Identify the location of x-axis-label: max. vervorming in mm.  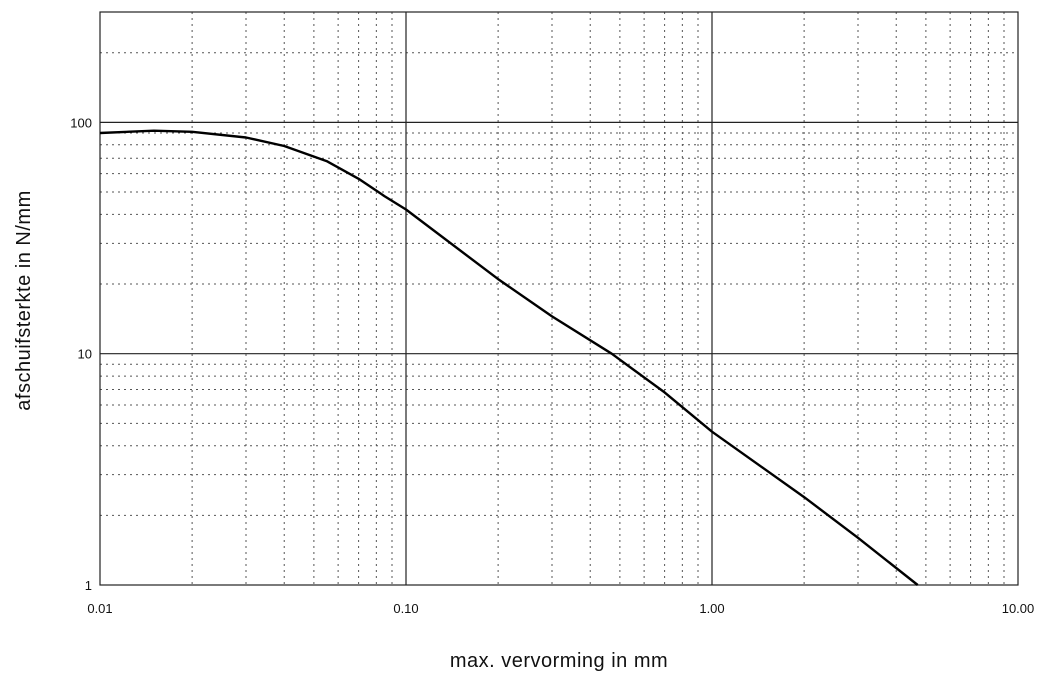
(559, 661).